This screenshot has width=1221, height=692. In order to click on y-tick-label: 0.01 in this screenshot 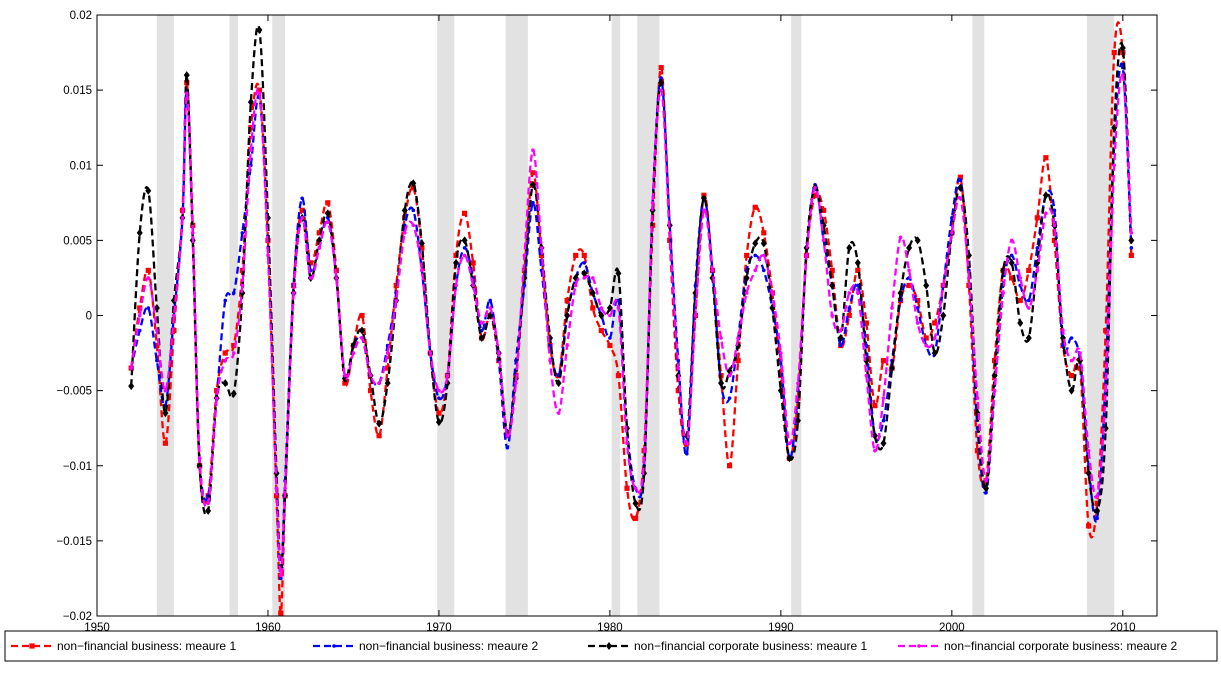, I will do `click(81, 166)`.